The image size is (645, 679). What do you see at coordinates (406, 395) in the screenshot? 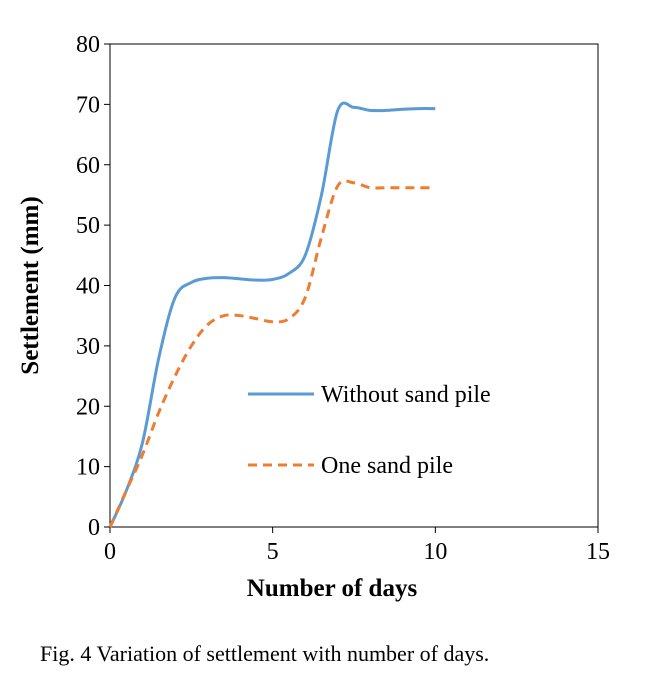
I see `legend-label: Without sand pile` at bounding box center [406, 395].